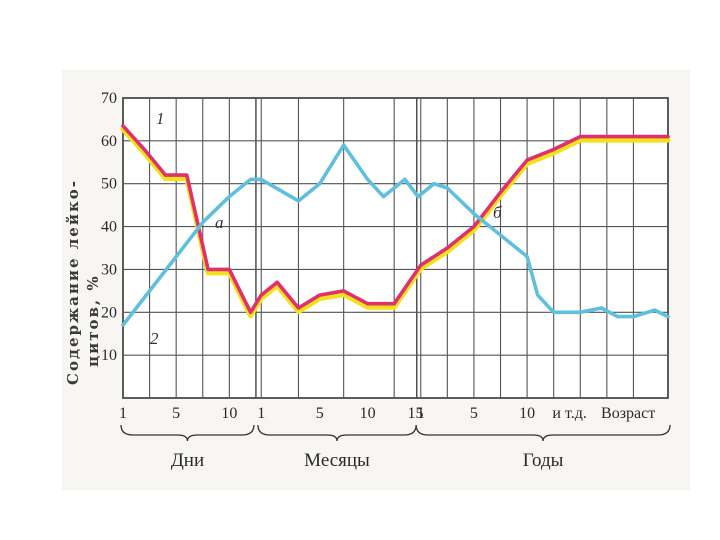 This screenshot has height=540, width=720. I want to click on y-tick-labels: 10 20 30 40 50 60 70, so click(109, 227).